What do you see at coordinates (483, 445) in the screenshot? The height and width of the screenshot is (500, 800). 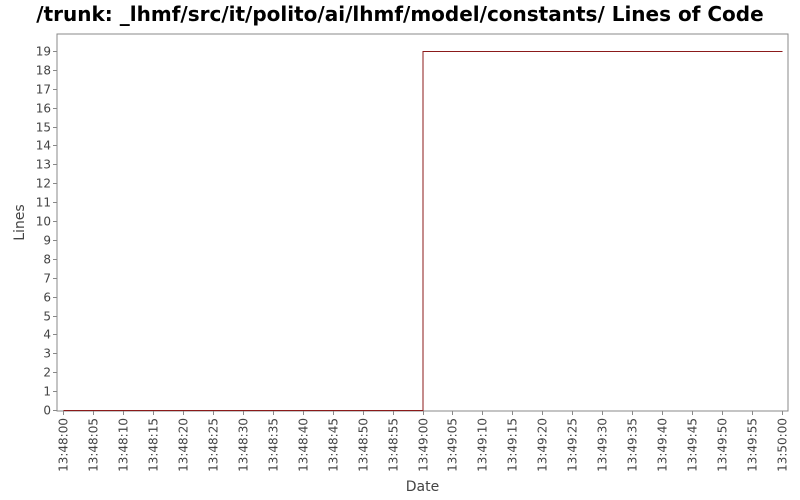 I see `x-tick-label: 13:49:10` at bounding box center [483, 445].